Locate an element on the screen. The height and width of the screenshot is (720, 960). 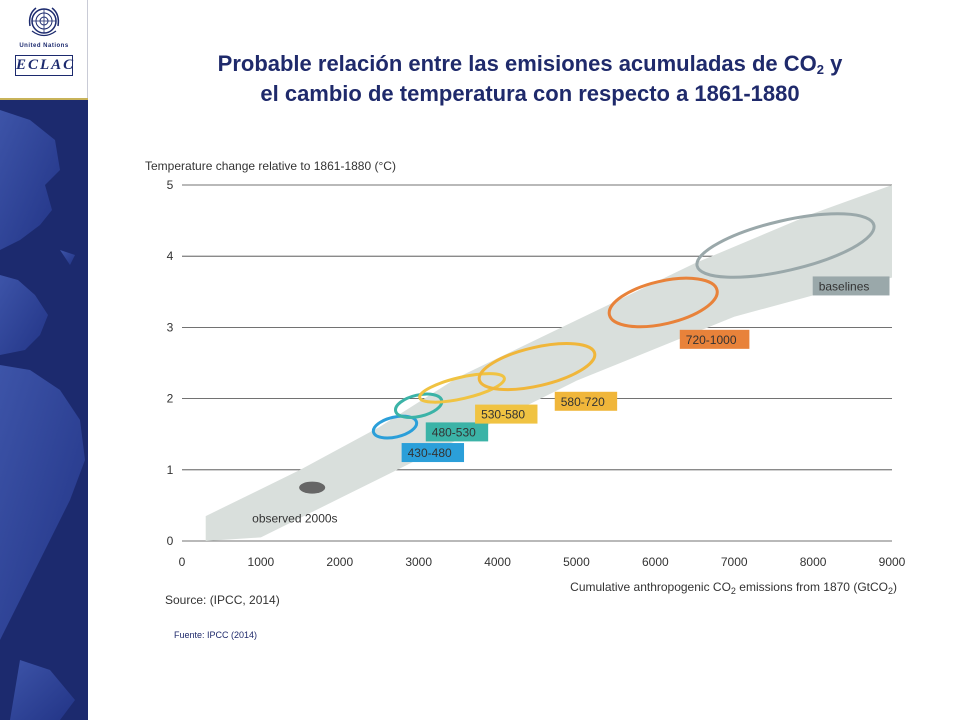
title-subscript: 2 is located at coordinates (820, 69).